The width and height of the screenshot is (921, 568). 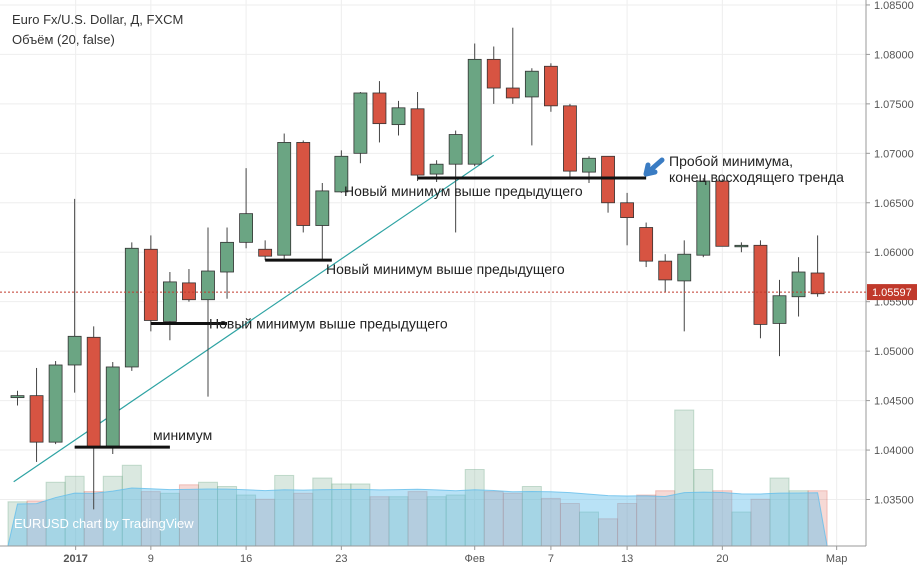 What do you see at coordinates (75, 559) in the screenshot?
I see `time-tick-label: 2017` at bounding box center [75, 559].